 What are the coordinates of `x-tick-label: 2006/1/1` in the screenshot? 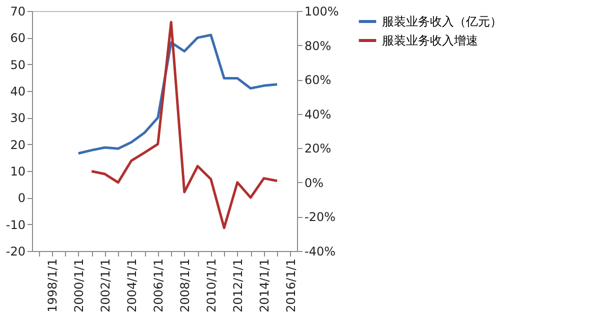 It's located at (158, 285).